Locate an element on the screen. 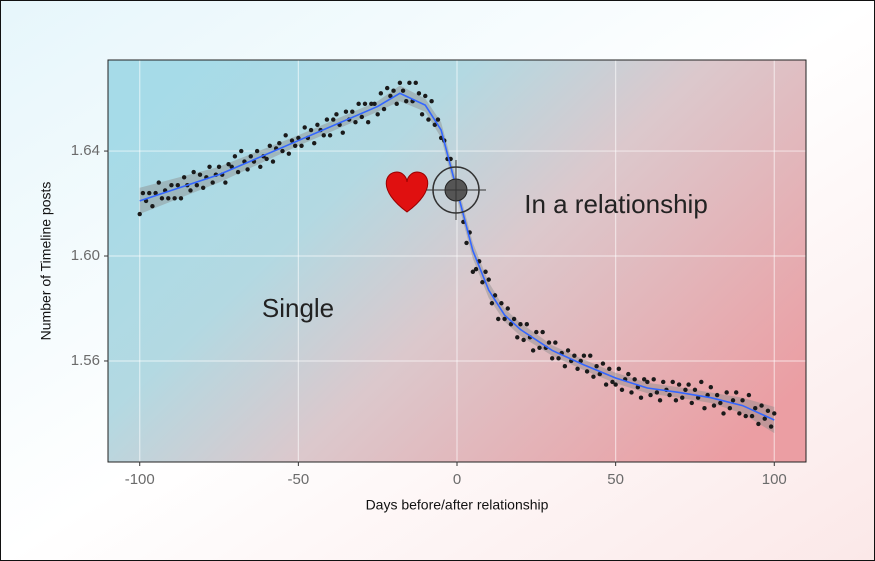 Image resolution: width=875 pixels, height=561 pixels. y-axis-title: Number of Timeline posts is located at coordinates (46, 261).